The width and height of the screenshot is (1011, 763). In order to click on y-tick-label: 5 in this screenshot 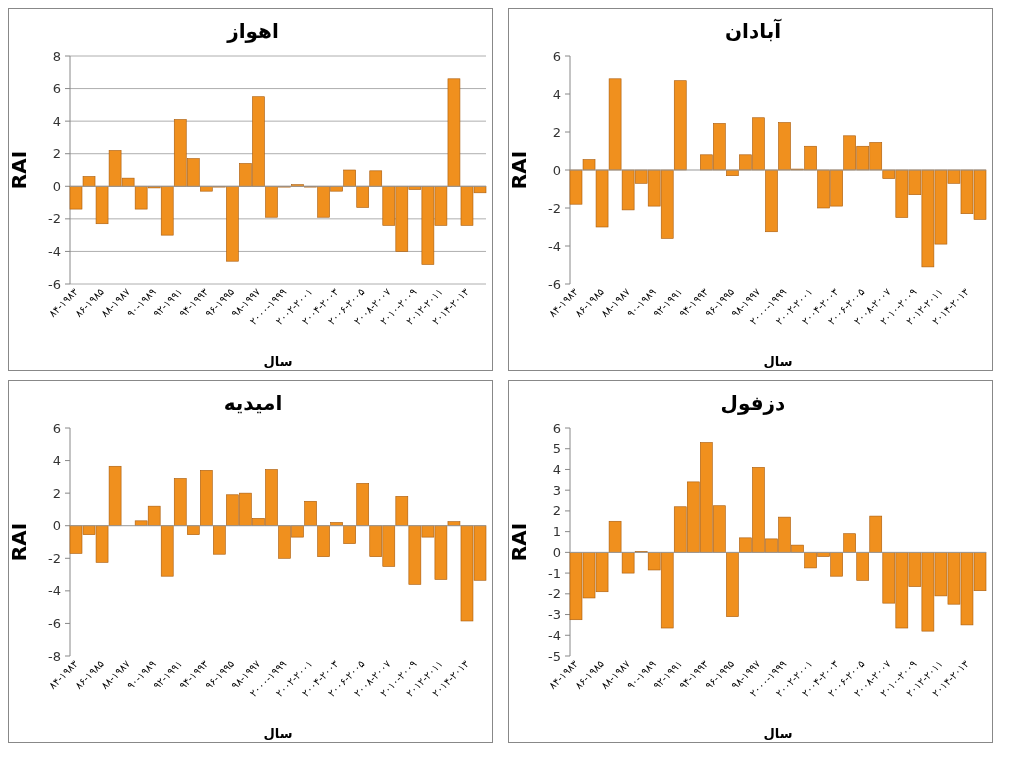, I will do `click(556, 449)`.